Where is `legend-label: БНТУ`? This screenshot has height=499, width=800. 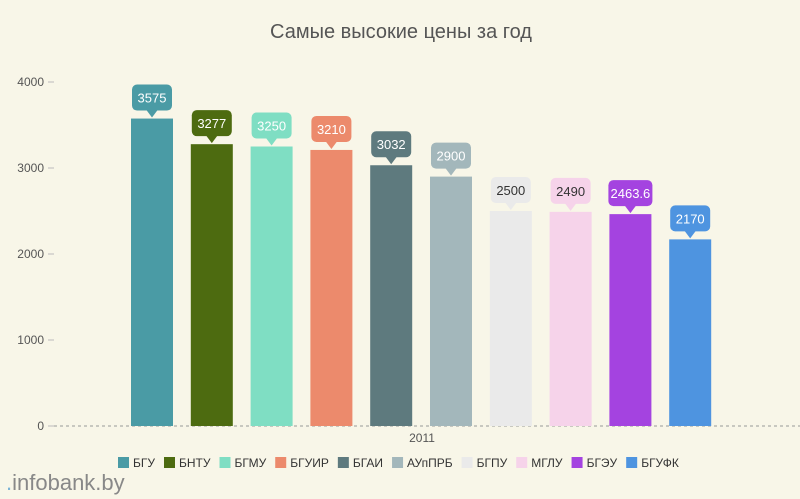 legend-label: БНТУ is located at coordinates (195, 463).